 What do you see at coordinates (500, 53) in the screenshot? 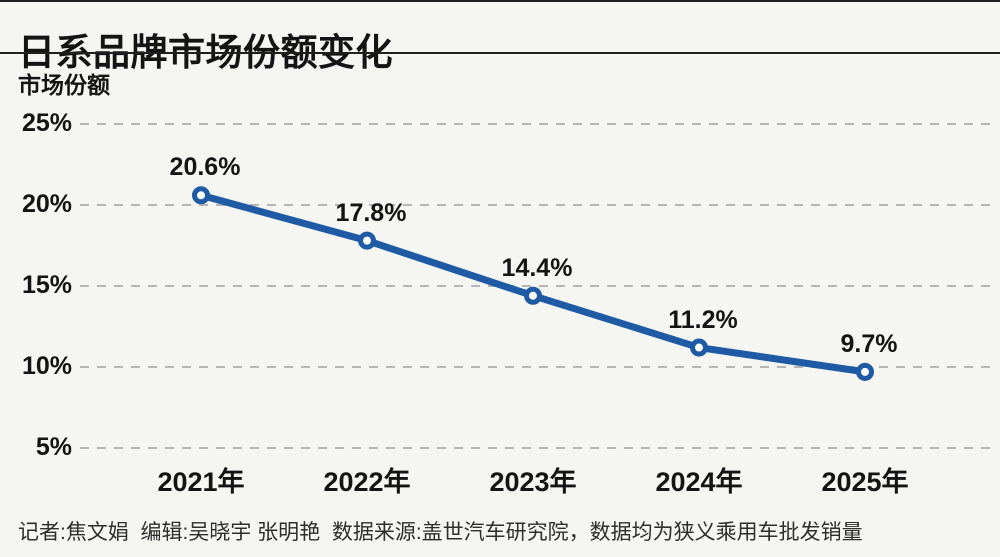
I see `title-divider` at bounding box center [500, 53].